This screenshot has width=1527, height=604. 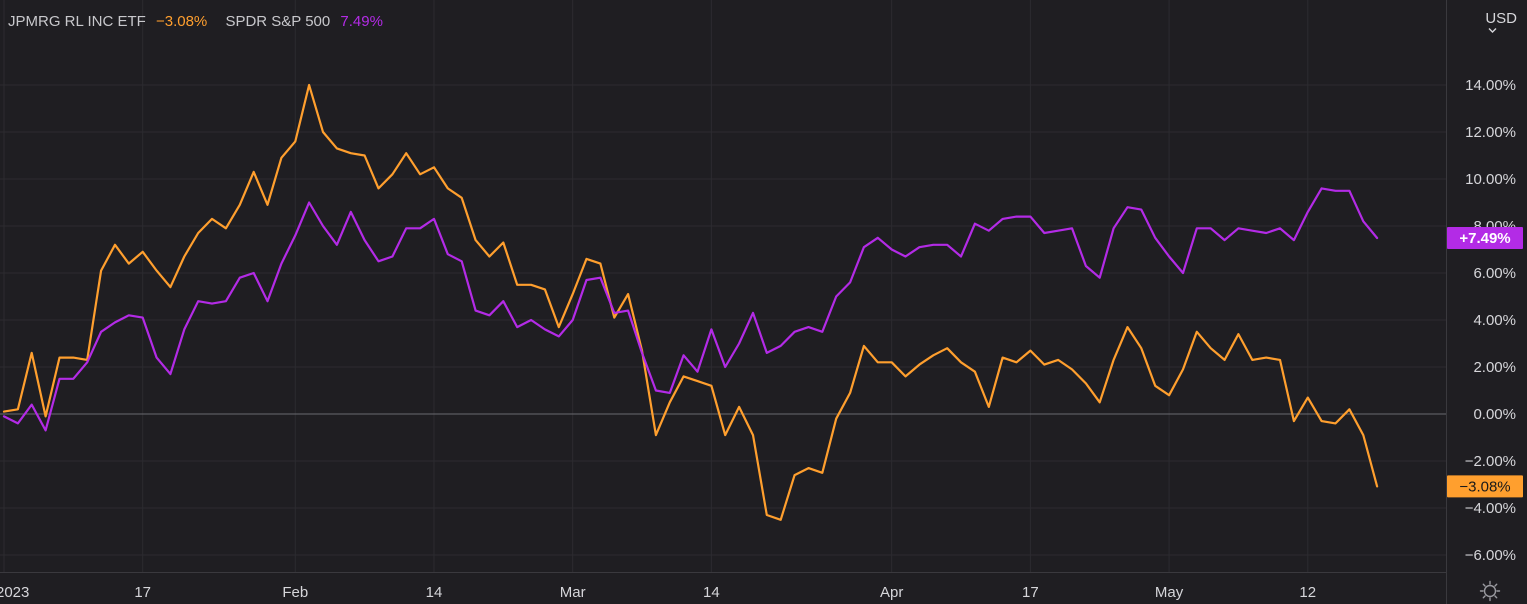 I want to click on x-tick-label: Feb, so click(x=295, y=592).